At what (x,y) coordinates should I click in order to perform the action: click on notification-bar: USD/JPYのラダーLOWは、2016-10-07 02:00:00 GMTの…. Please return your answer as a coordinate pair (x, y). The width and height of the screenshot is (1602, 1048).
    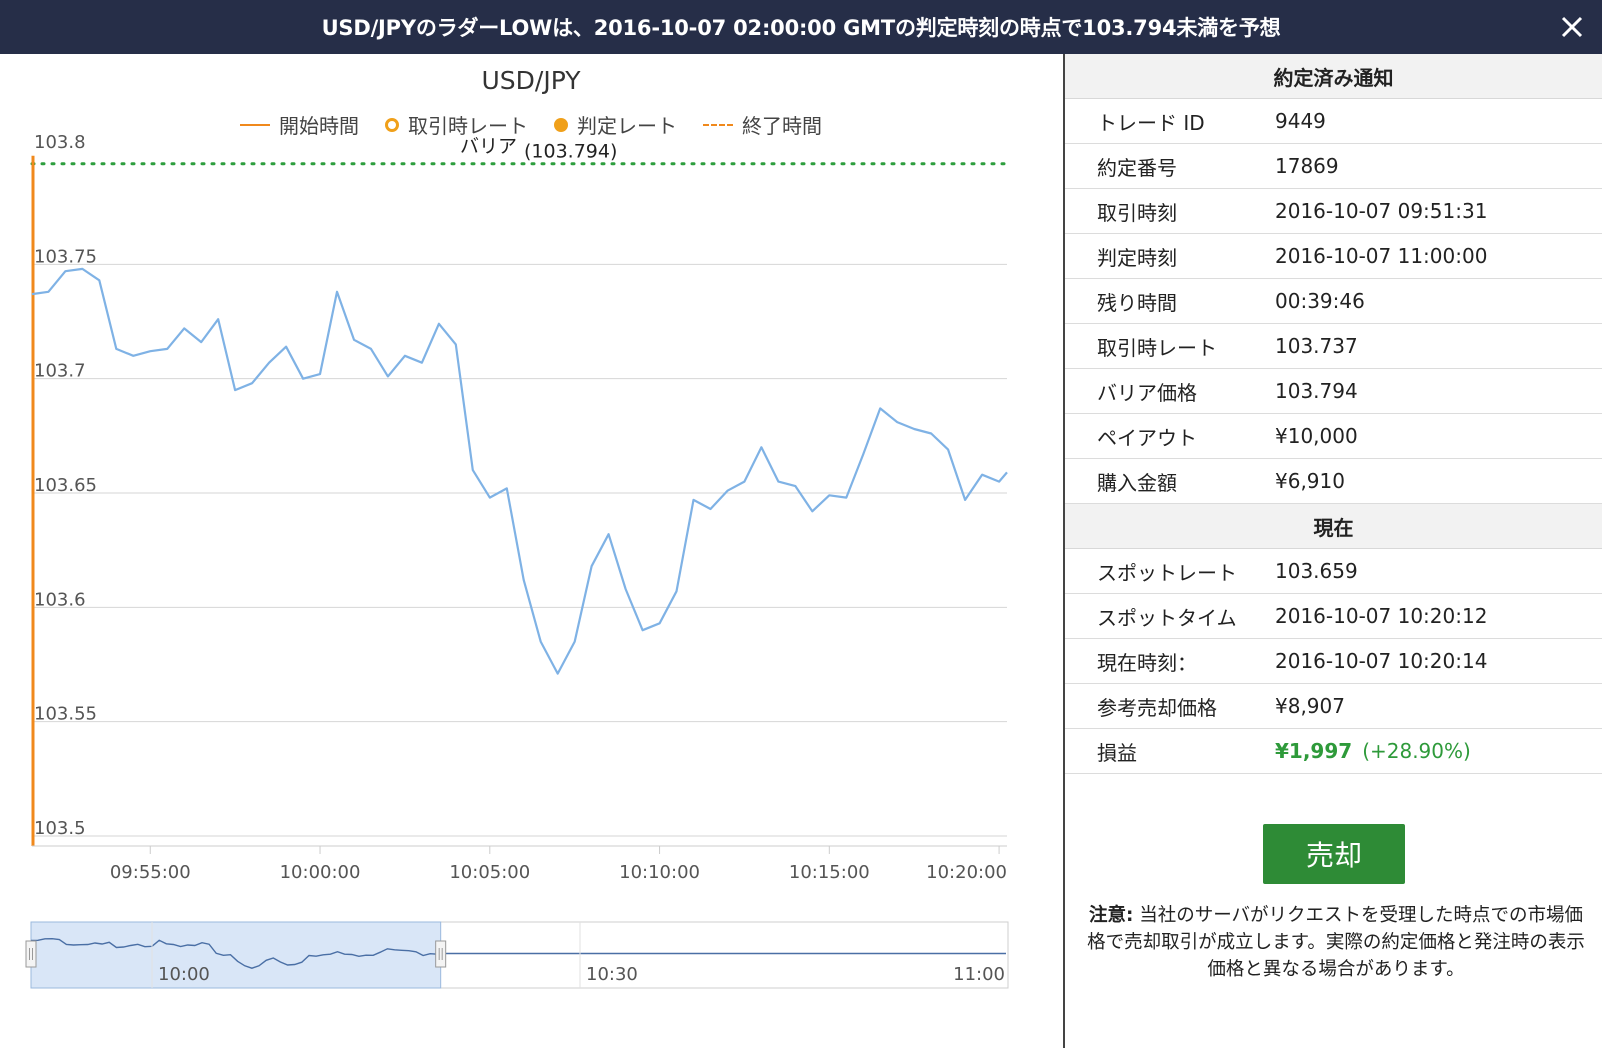
    Looking at the image, I should click on (801, 27).